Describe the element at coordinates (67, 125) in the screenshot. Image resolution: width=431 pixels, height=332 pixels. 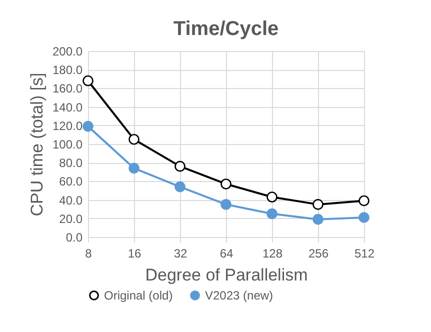
I see `y-tick-label: 120.0` at that location.